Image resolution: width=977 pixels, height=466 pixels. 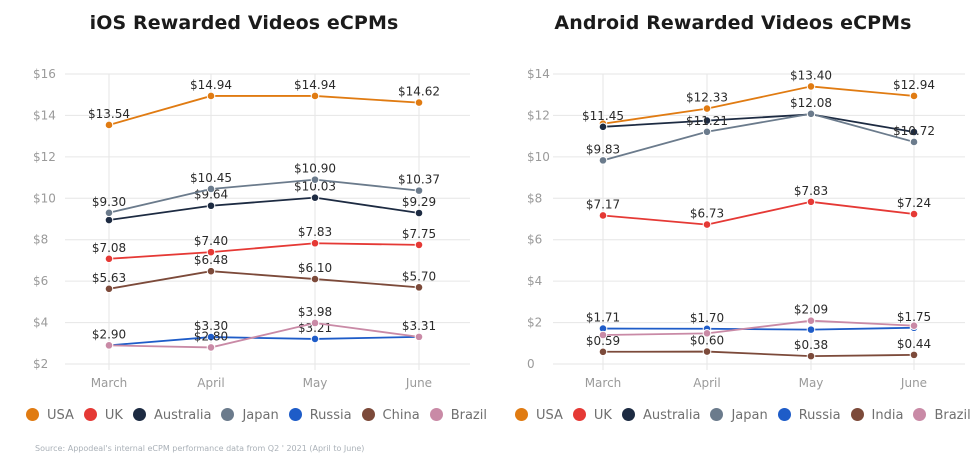 I want to click on legend-item: USA, so click(x=50, y=415).